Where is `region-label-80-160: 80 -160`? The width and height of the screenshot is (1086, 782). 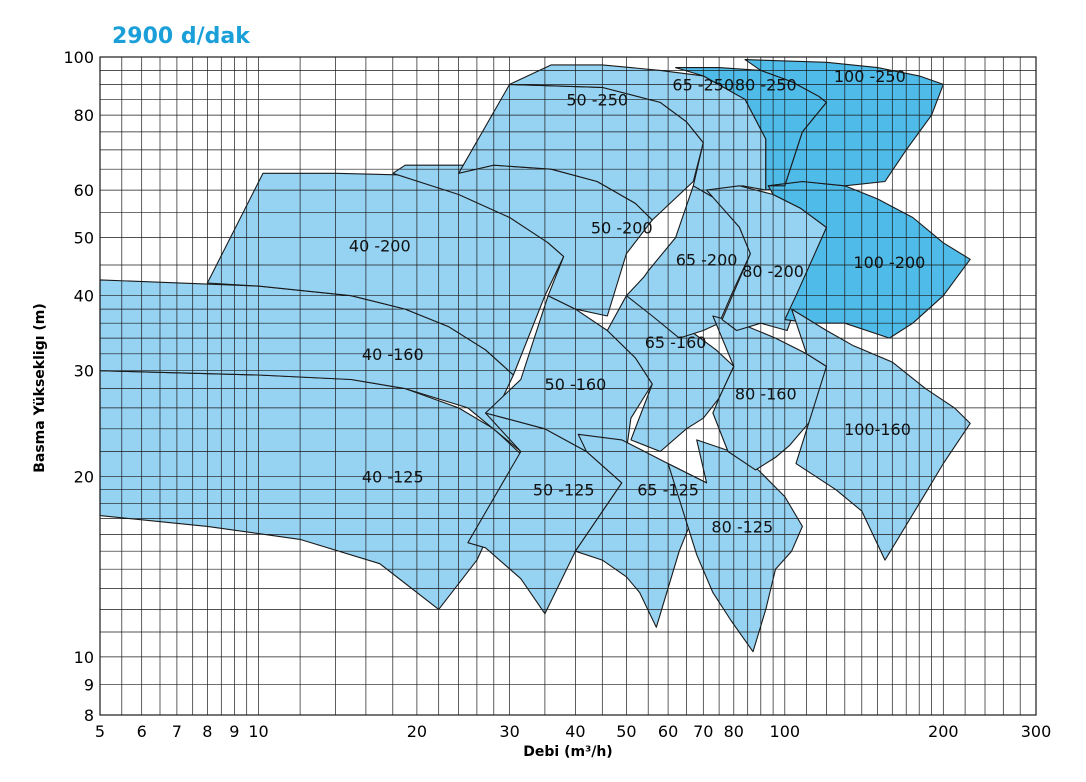 region-label-80-160: 80 -160 is located at coordinates (766, 393).